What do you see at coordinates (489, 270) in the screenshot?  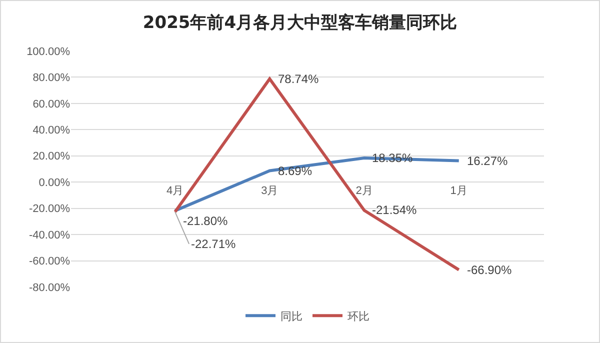 I see `data-label: -66.90%` at bounding box center [489, 270].